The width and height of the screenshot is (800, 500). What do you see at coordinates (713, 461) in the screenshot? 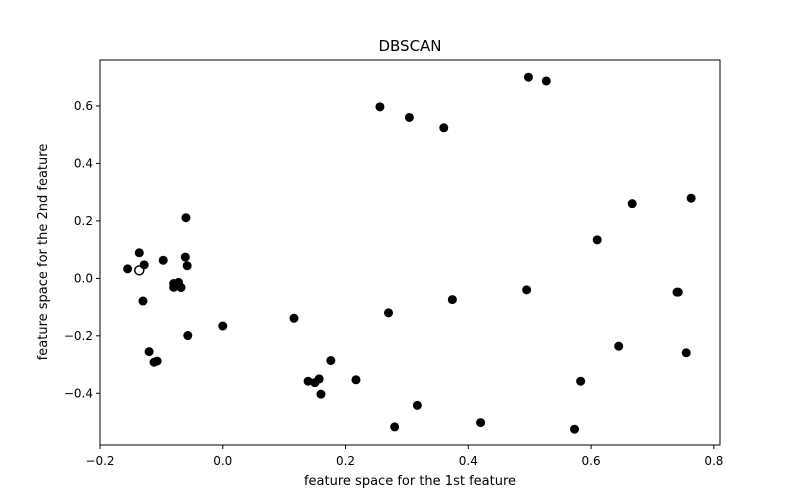
I see `x-tick-label: 0.8` at bounding box center [713, 461].